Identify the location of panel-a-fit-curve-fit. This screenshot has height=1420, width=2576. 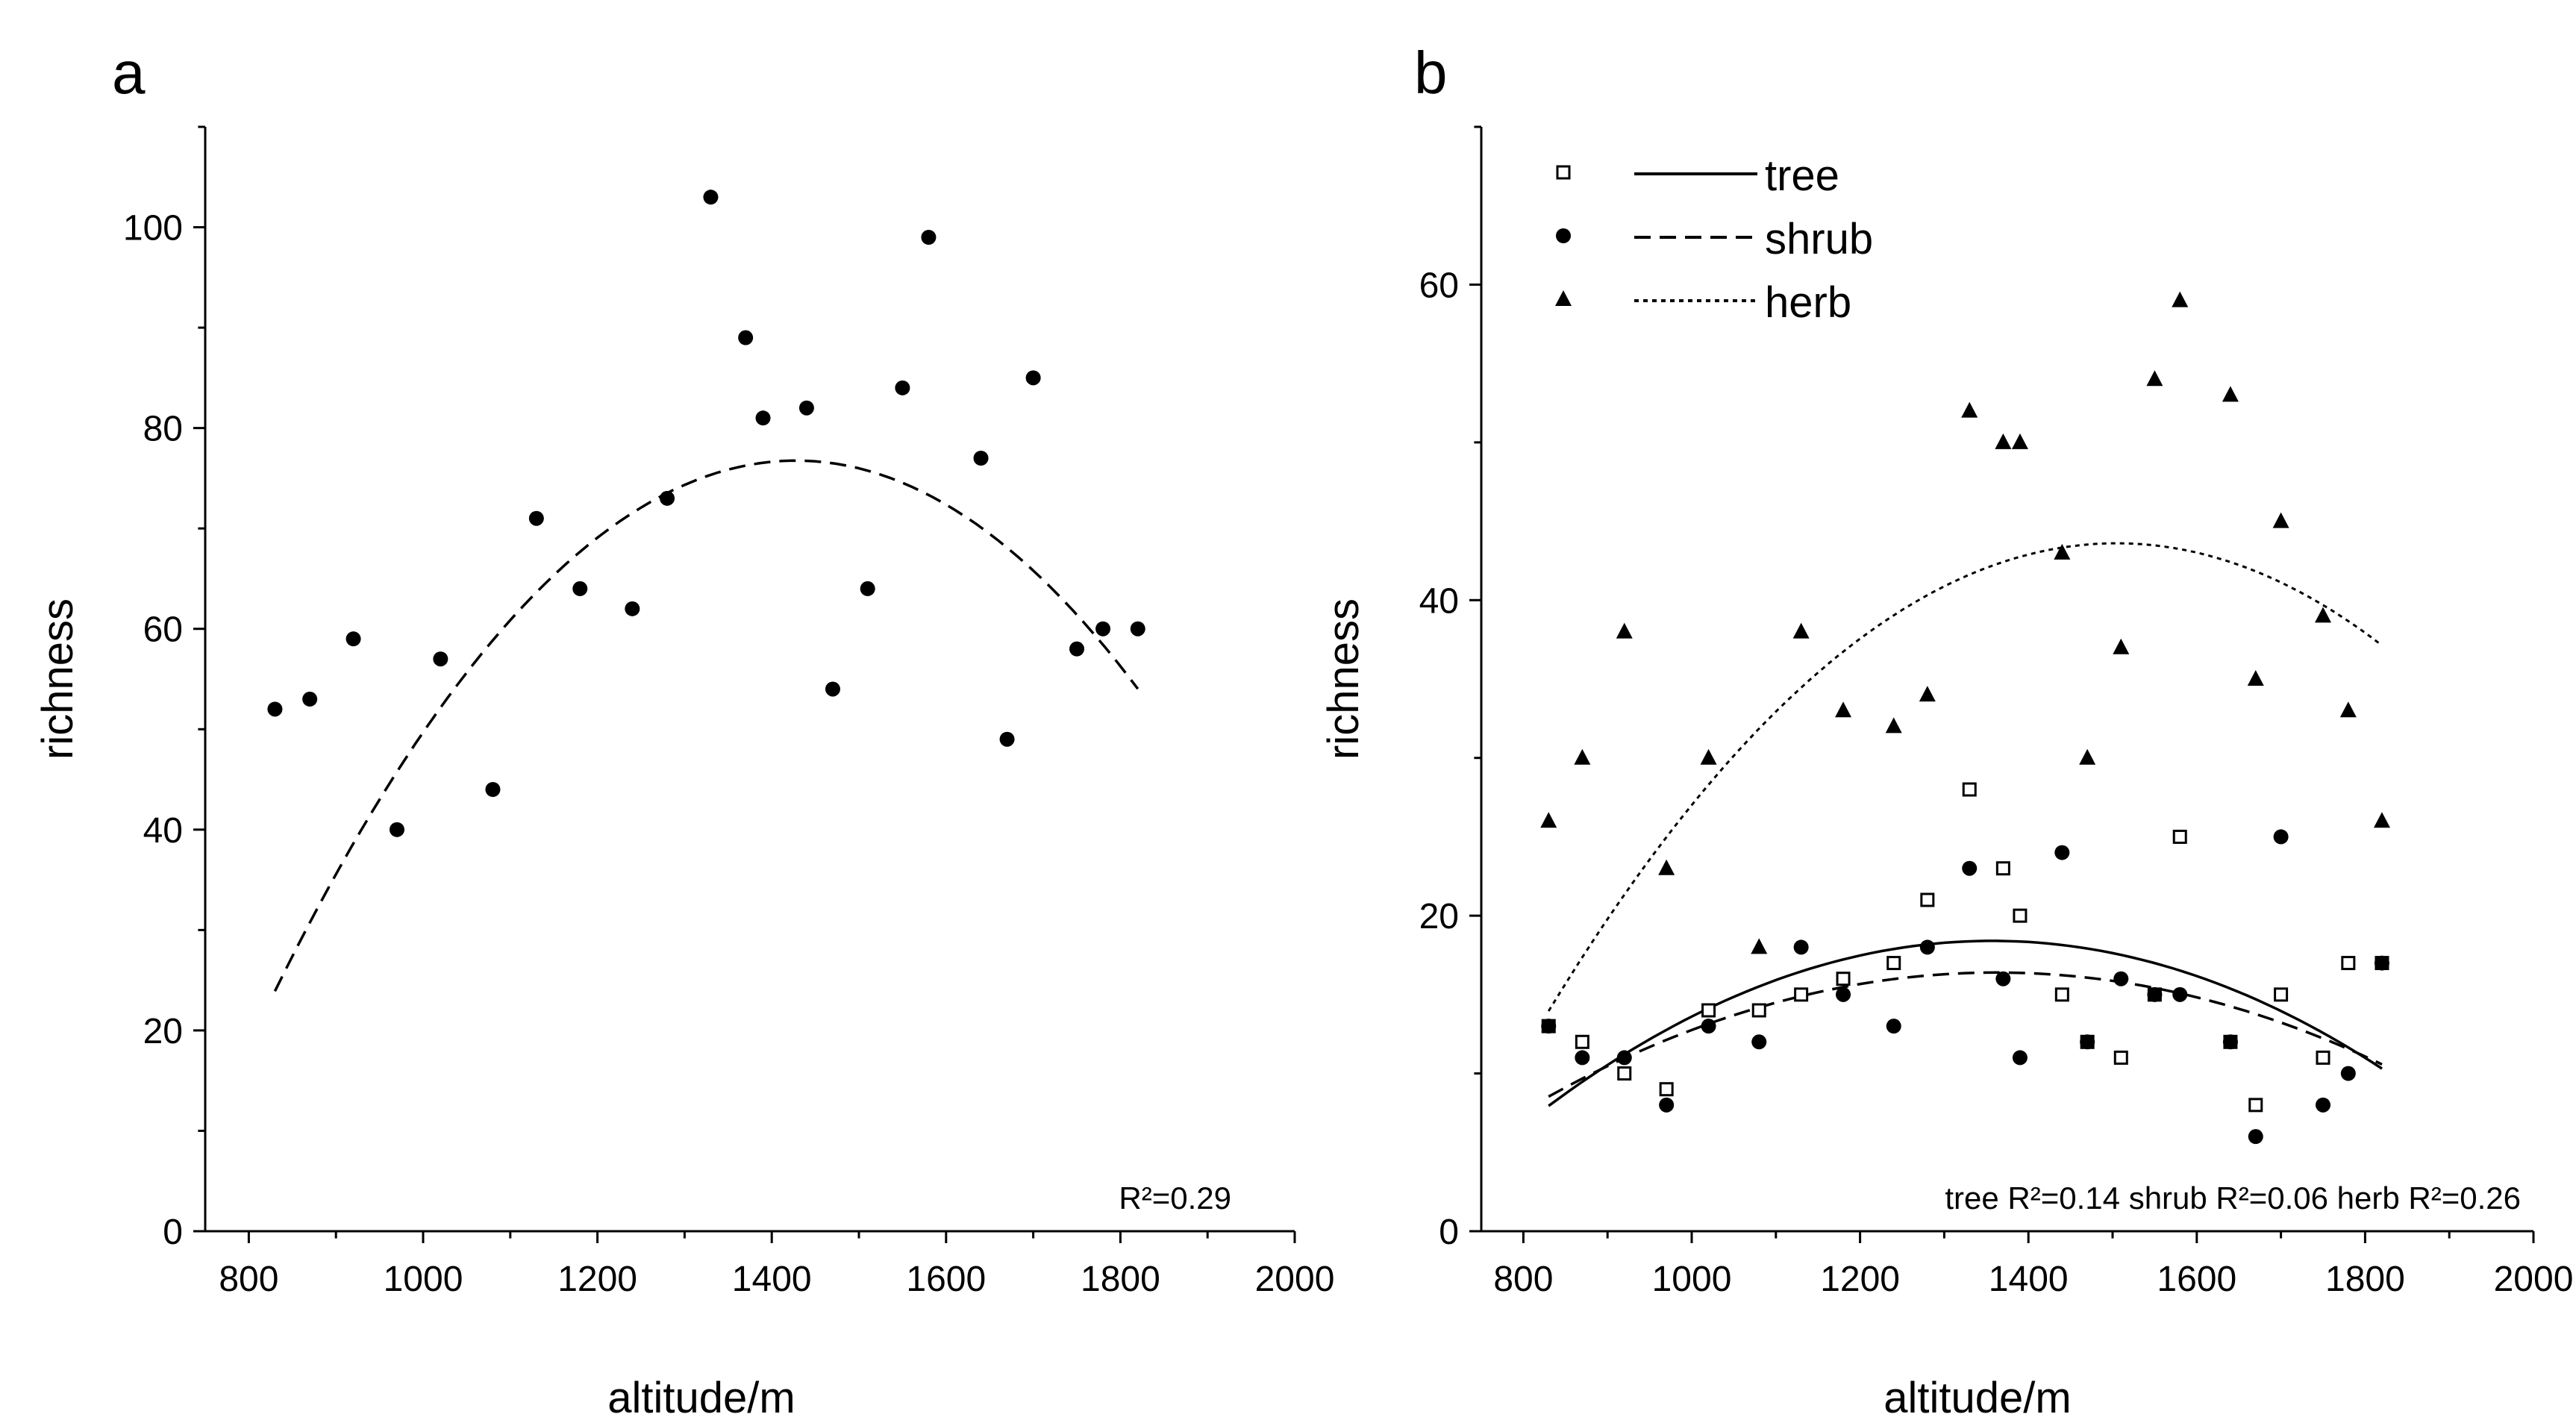
(706, 726).